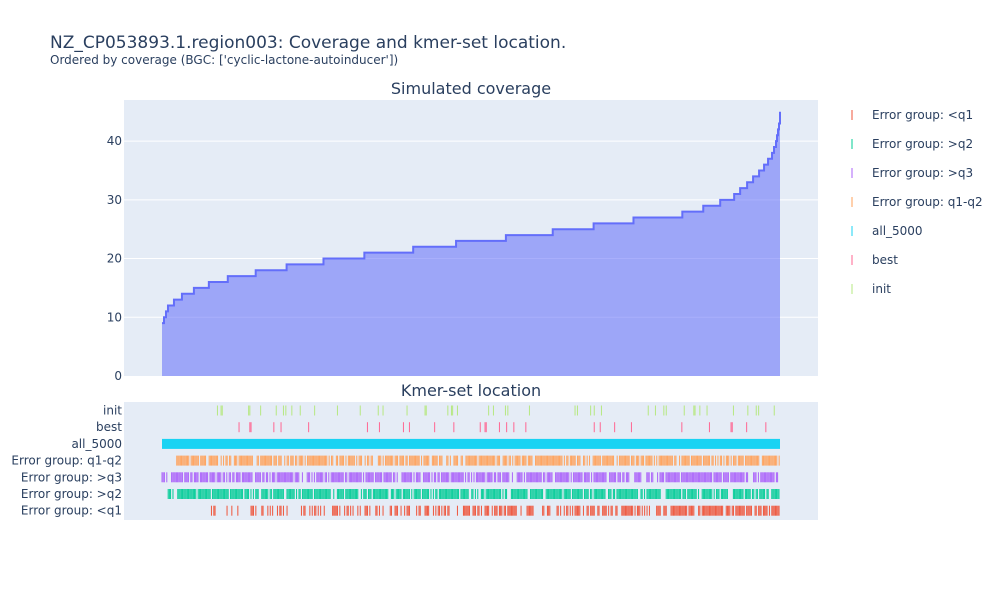 This screenshot has width=1000, height=600. I want to click on kmer-series-error-group-q1-q2, so click(478, 460).